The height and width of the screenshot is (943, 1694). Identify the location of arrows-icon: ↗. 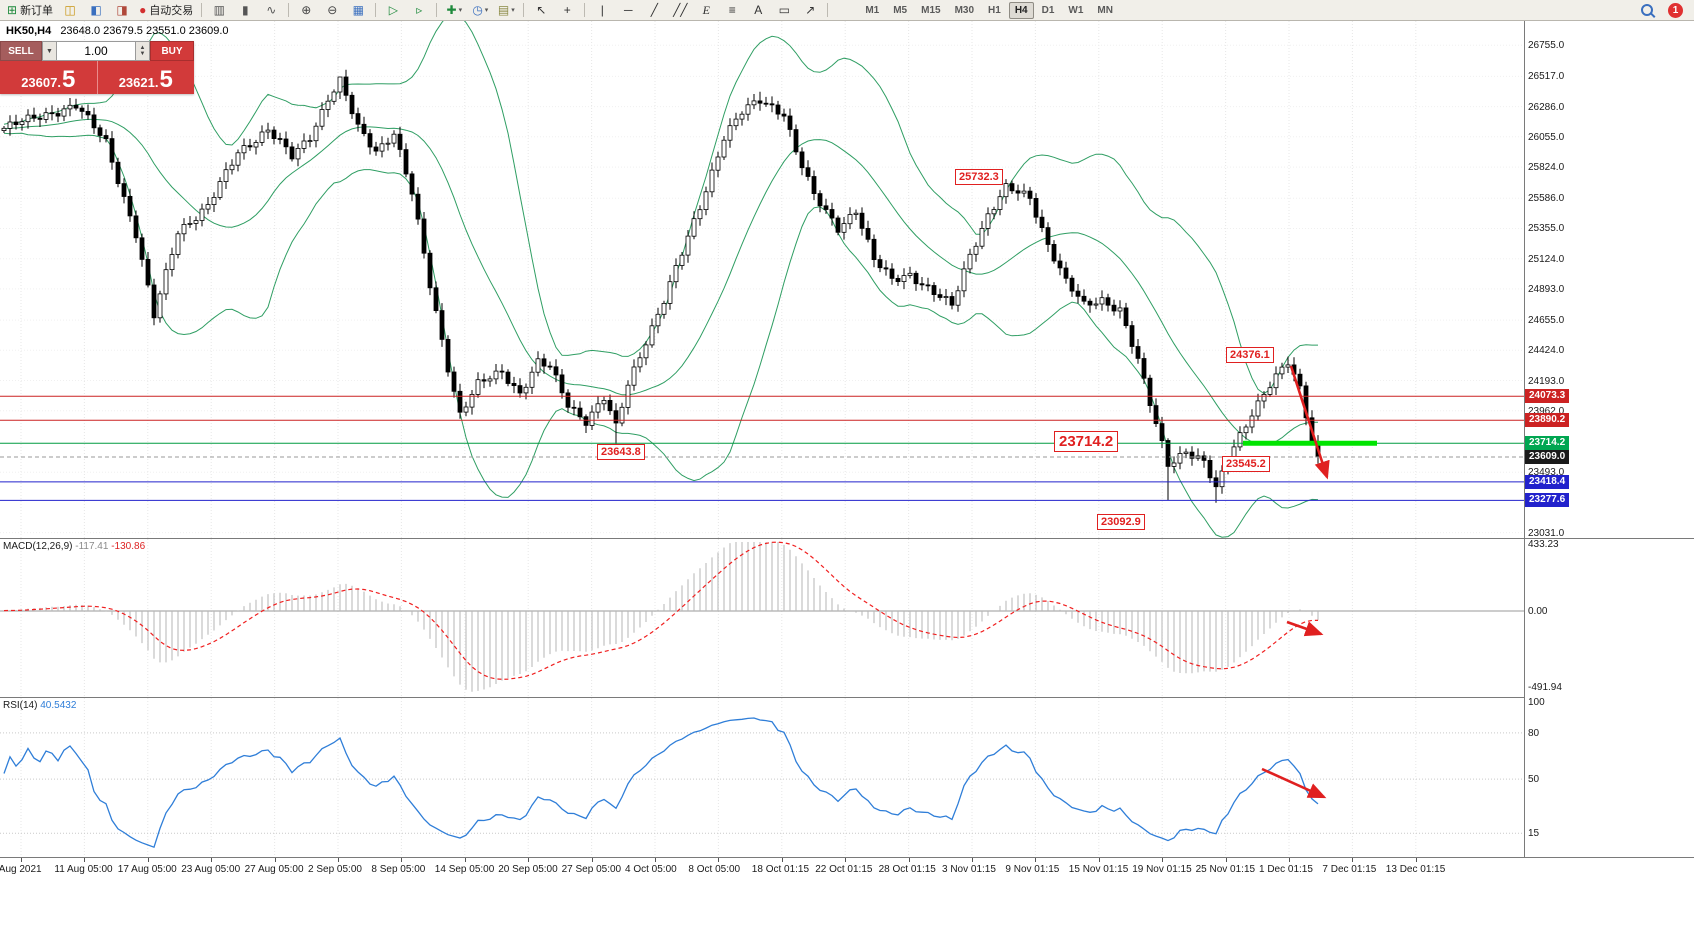
(810, 10).